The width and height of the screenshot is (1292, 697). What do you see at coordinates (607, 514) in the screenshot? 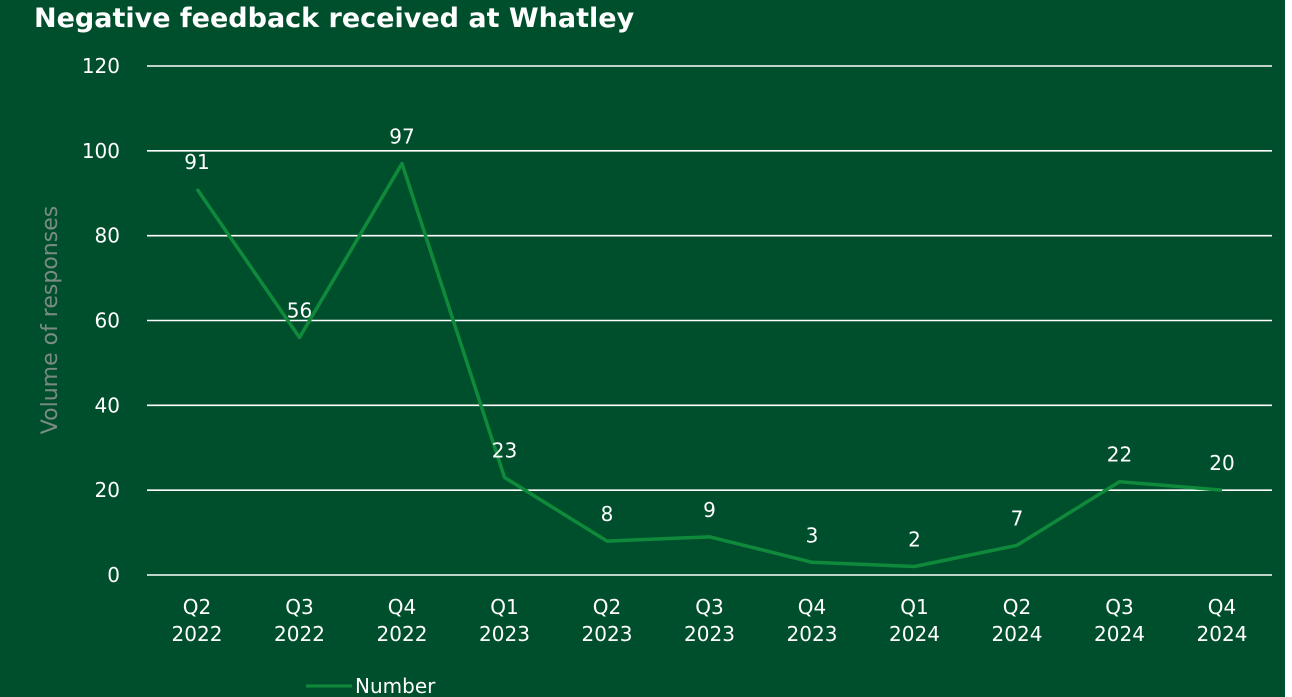
I see `data-label: 8` at bounding box center [607, 514].